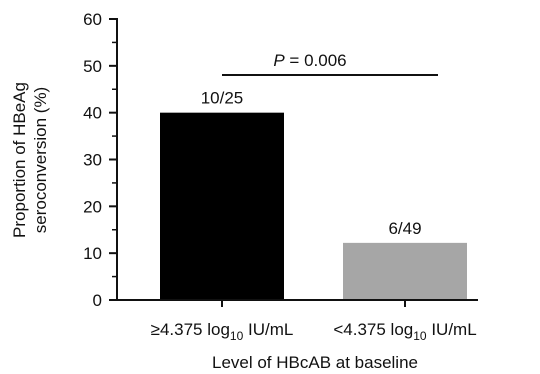  I want to click on y-tick-label: 10, so click(92, 253).